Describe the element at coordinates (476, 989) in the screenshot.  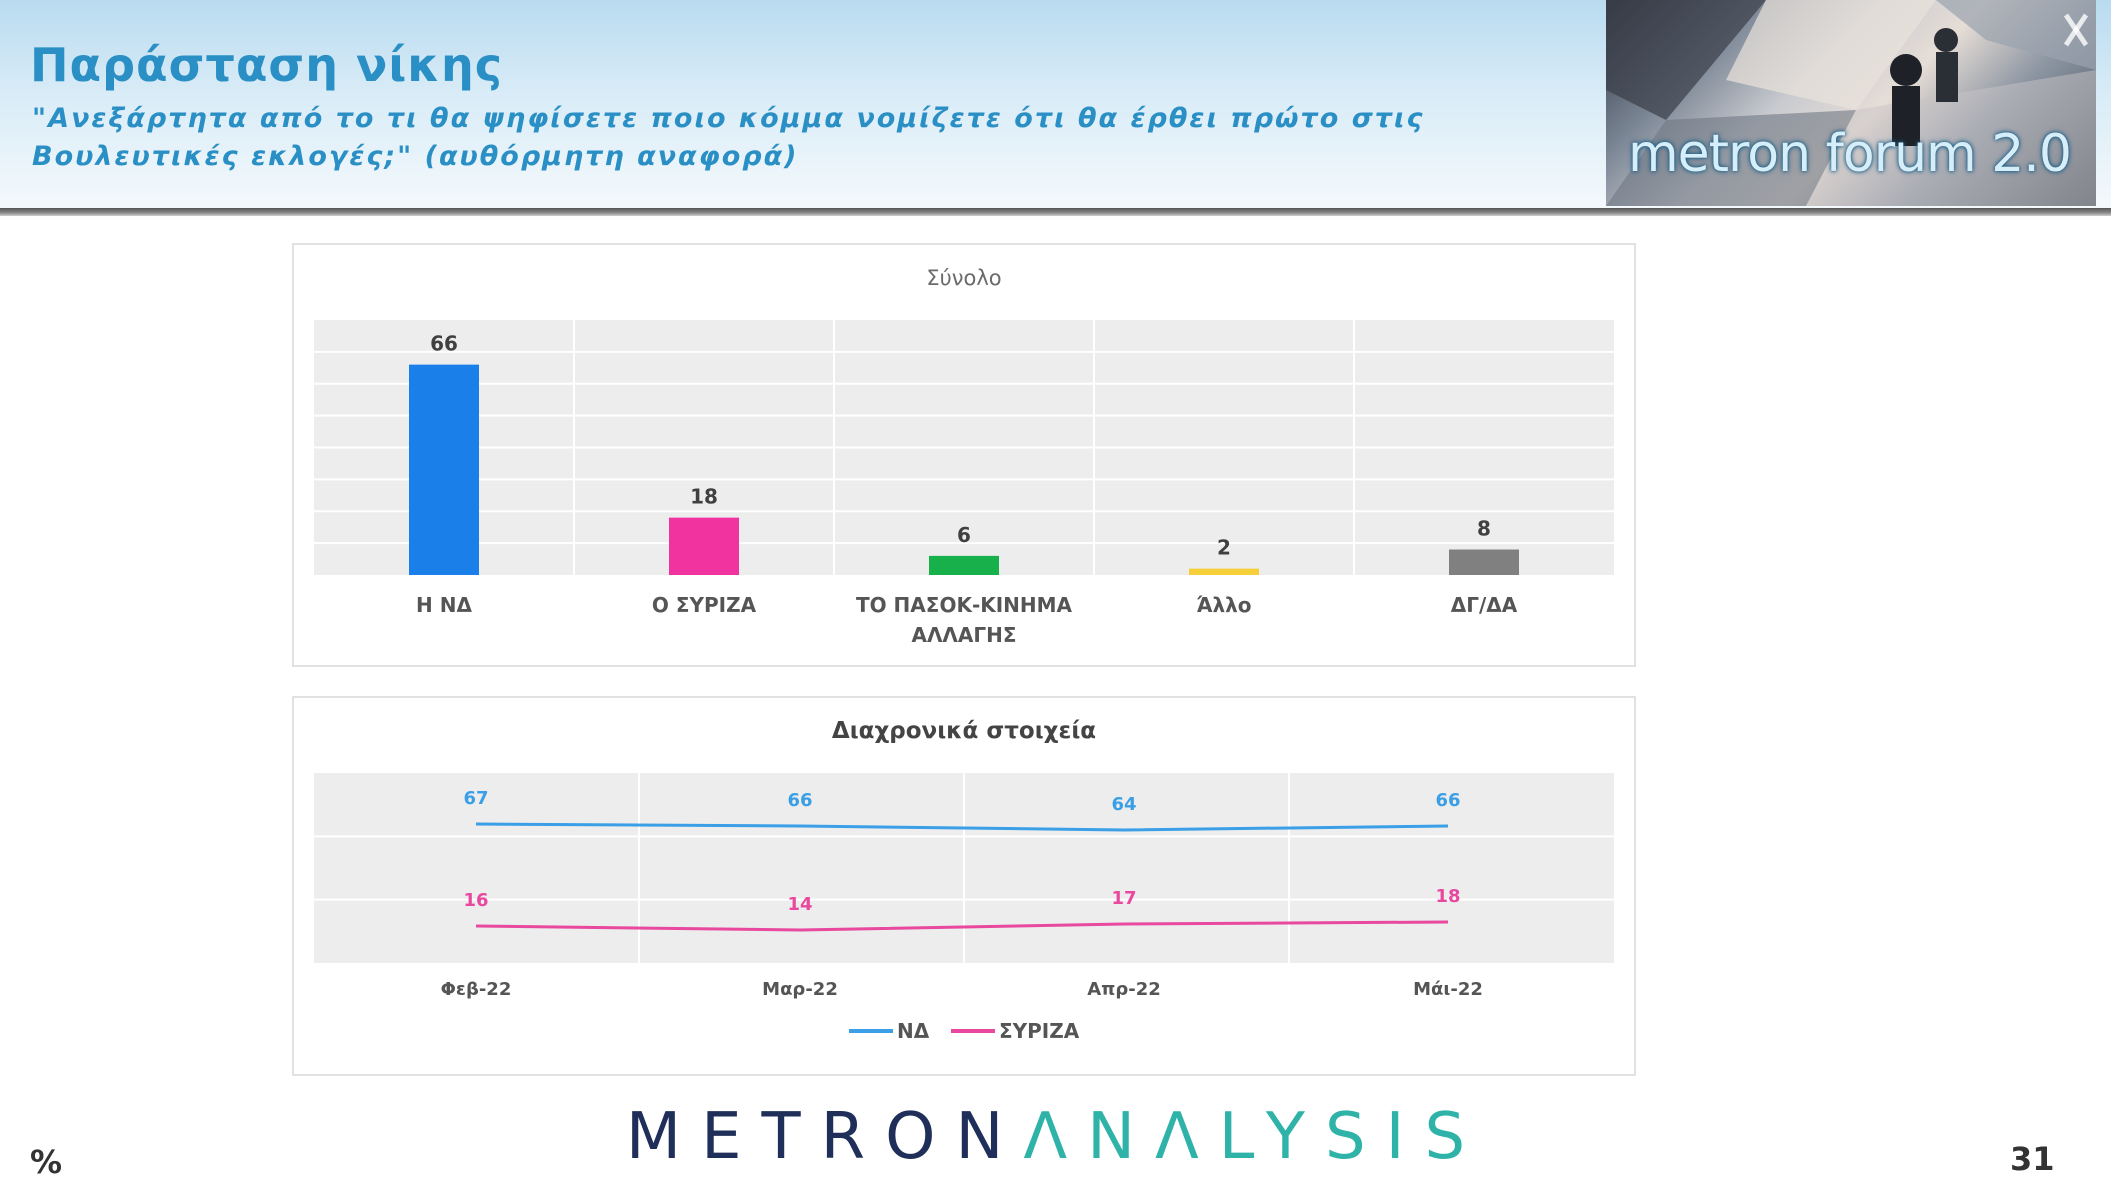
I see `x-tick-label: Φεβ-22` at that location.